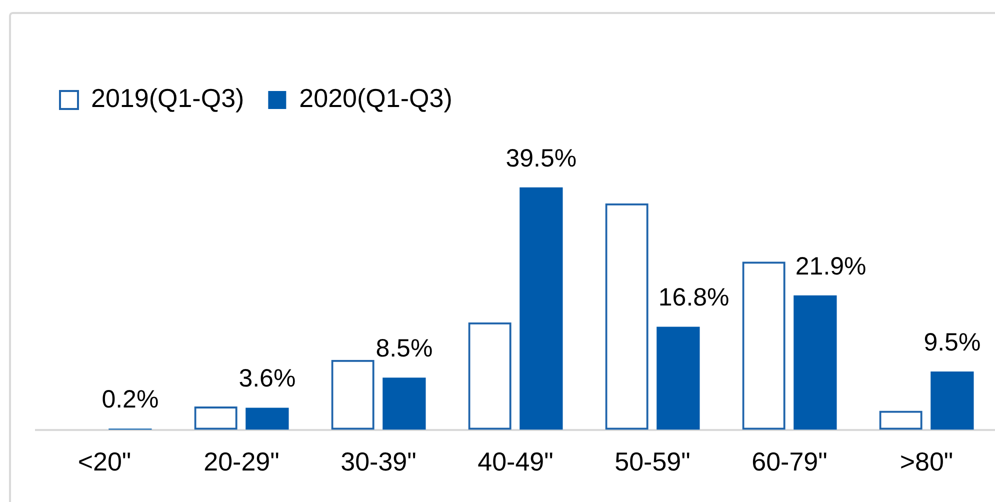  I want to click on data-label: 21.9%, so click(830, 266).